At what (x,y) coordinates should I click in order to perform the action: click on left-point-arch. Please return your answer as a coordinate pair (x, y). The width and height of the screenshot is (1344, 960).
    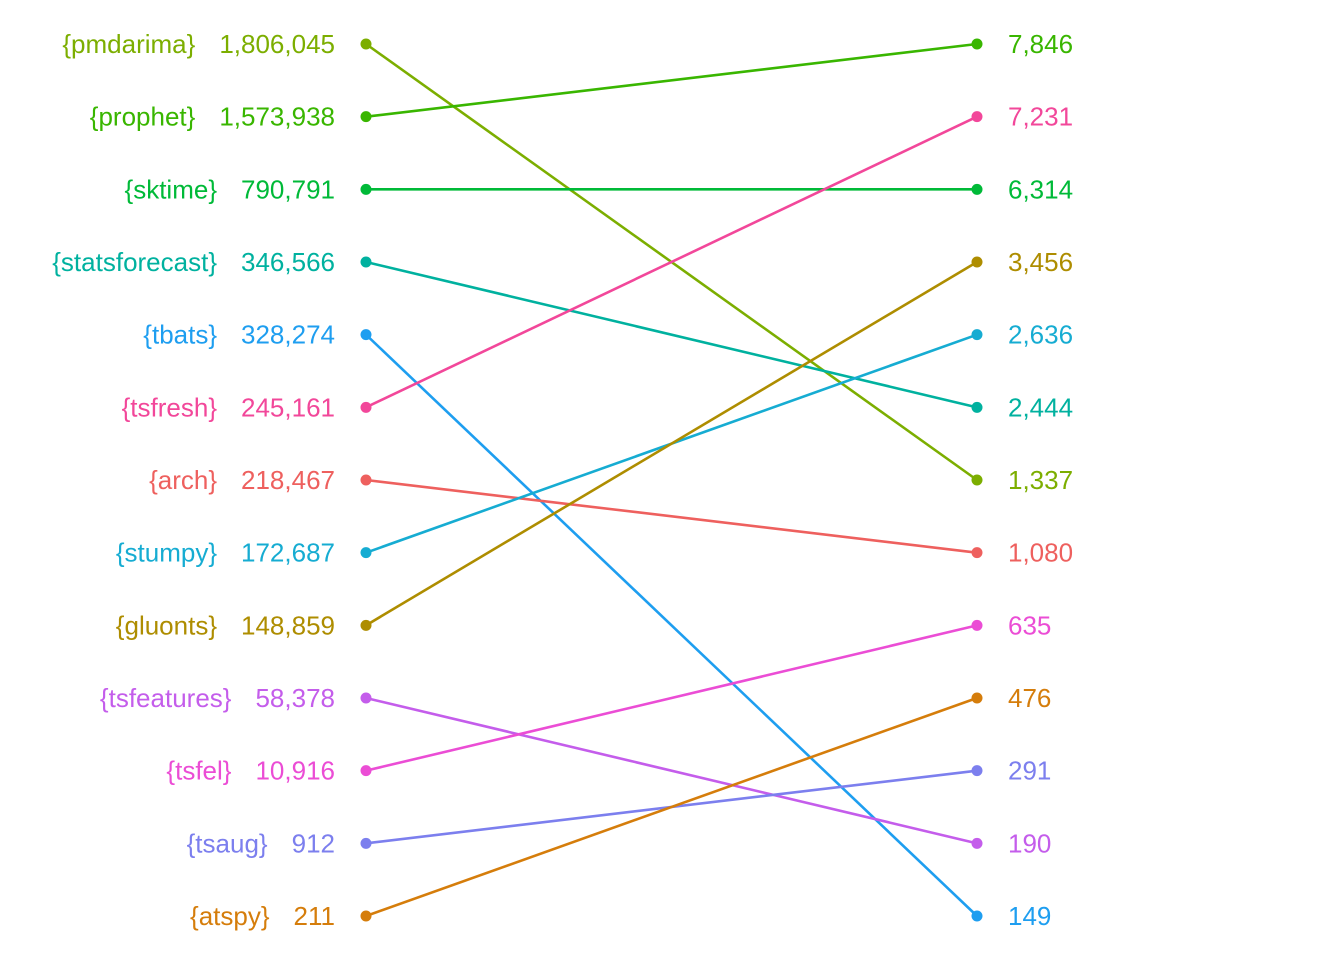
    Looking at the image, I should click on (366, 480).